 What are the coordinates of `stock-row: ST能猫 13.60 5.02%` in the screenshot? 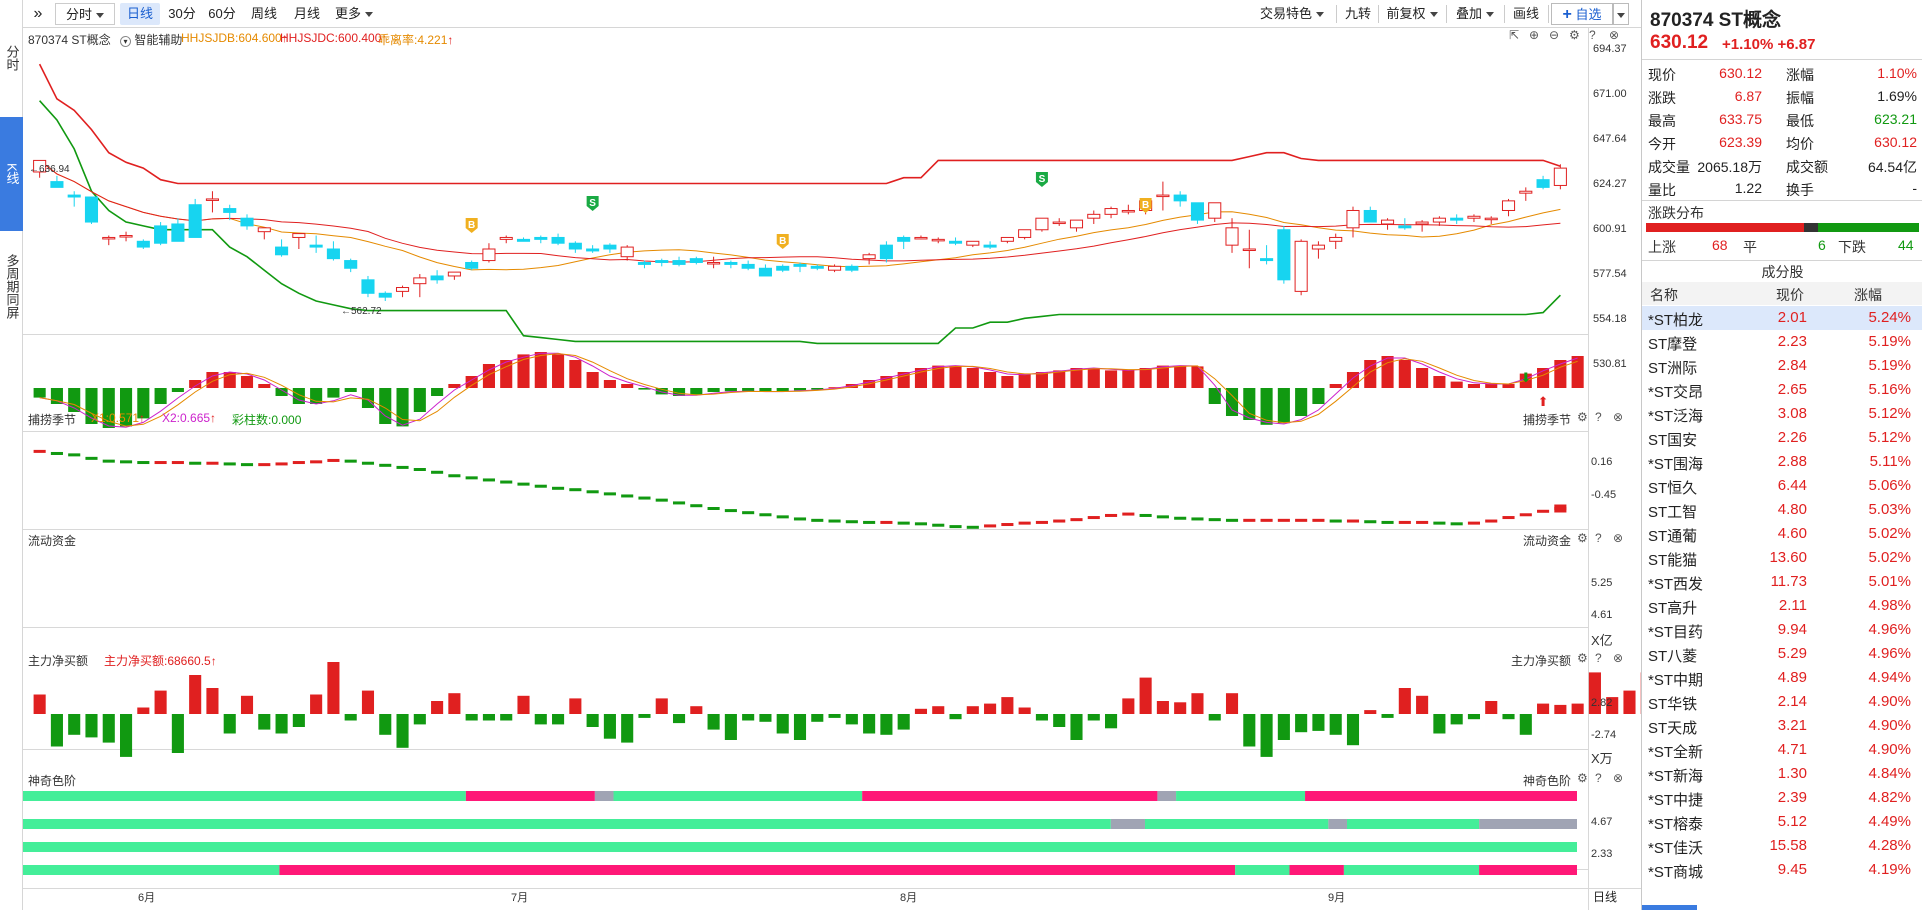 It's located at (1782, 558).